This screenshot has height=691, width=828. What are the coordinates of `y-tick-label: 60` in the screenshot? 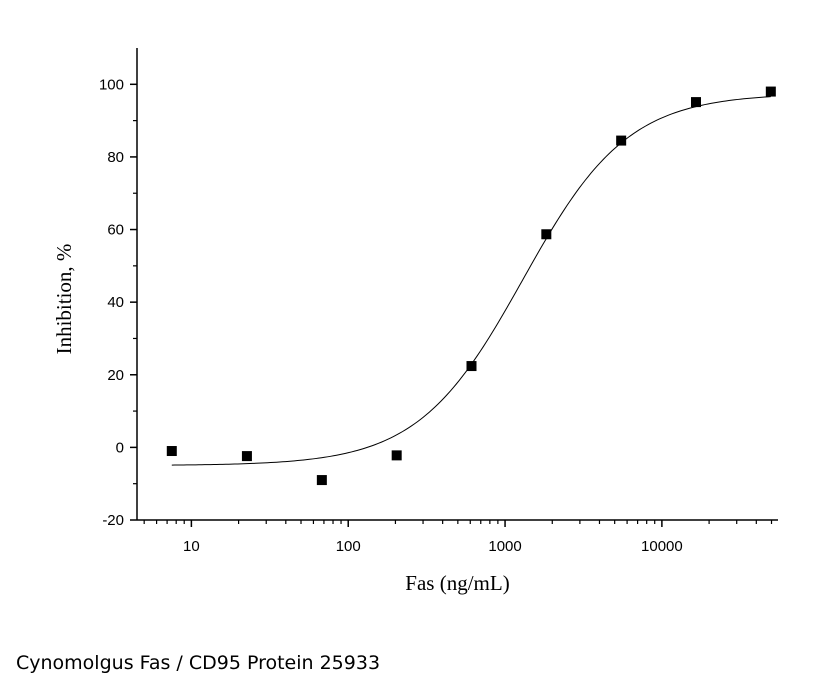 It's located at (115, 230).